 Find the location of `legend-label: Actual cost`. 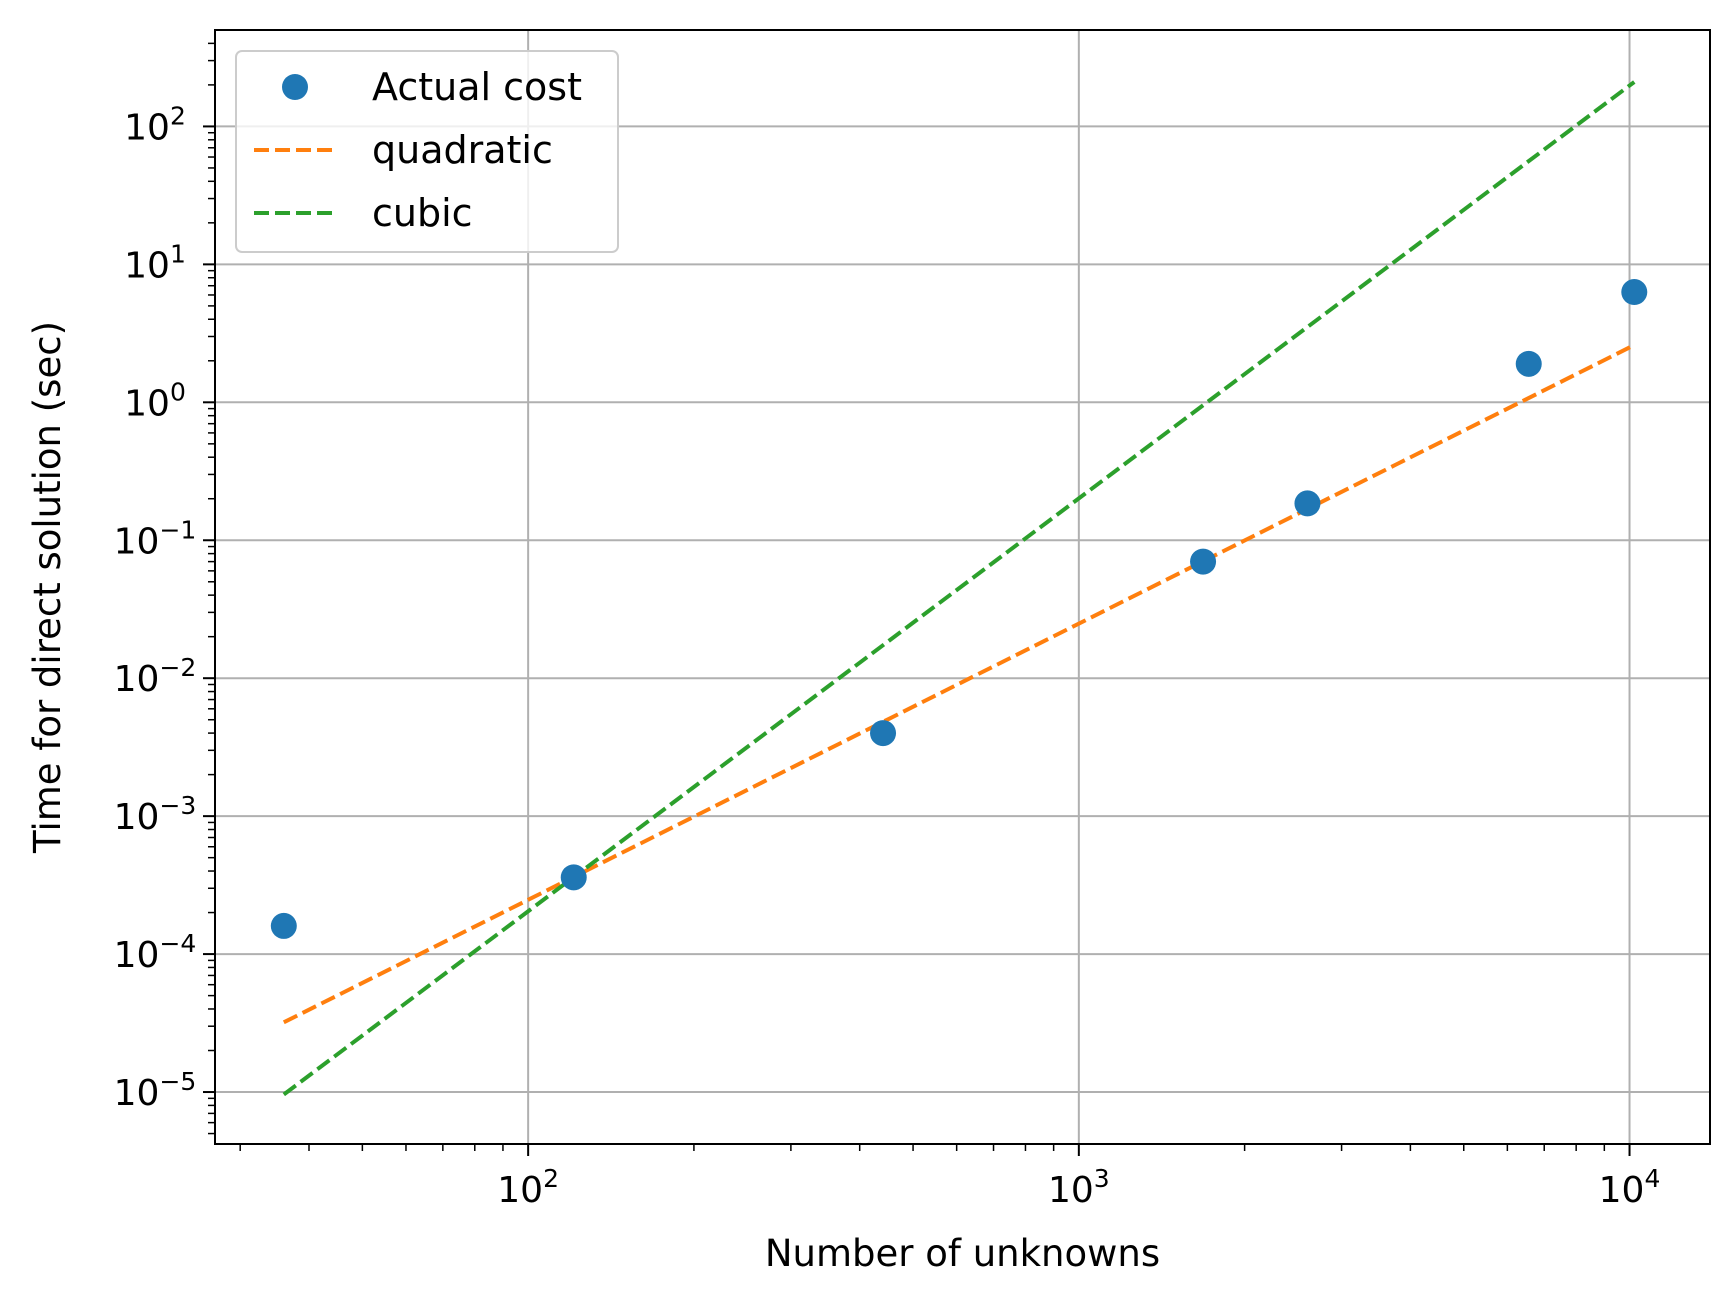

legend-label: Actual cost is located at coordinates (477, 87).